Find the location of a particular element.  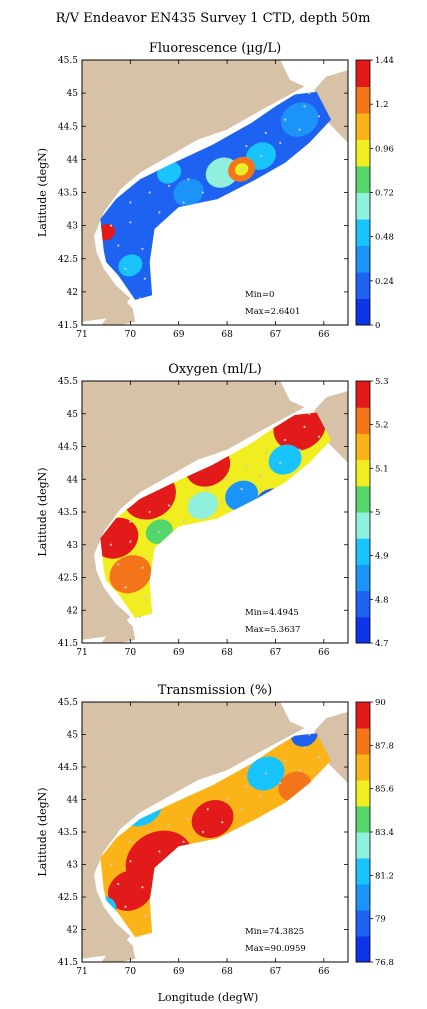

colorbar-tick-label: 0.96 is located at coordinates (384, 149).